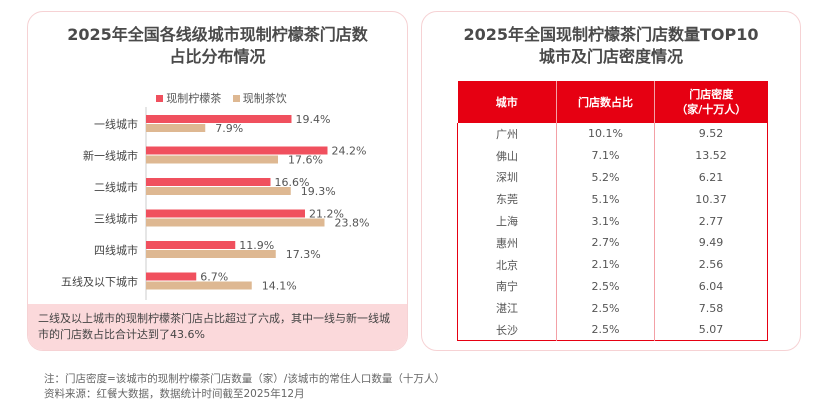 Image resolution: width=830 pixels, height=404 pixels. What do you see at coordinates (292, 182) in the screenshot?
I see `data-label: 16.6%` at bounding box center [292, 182].